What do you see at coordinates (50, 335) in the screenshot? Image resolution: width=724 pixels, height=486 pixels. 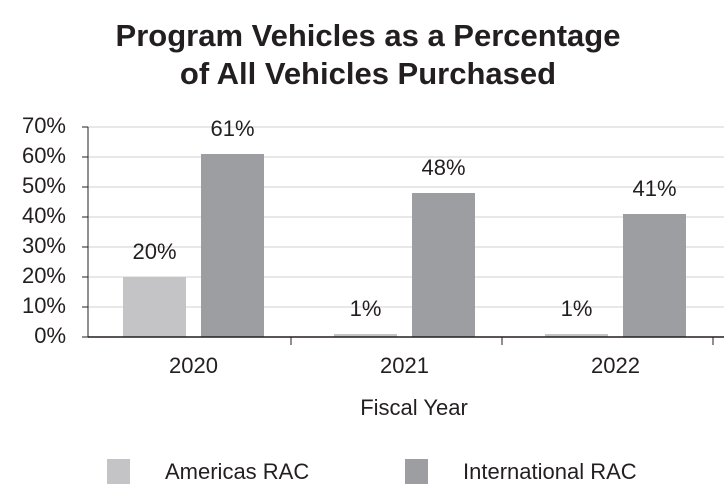 I see `y-tick-label: 0%` at bounding box center [50, 335].